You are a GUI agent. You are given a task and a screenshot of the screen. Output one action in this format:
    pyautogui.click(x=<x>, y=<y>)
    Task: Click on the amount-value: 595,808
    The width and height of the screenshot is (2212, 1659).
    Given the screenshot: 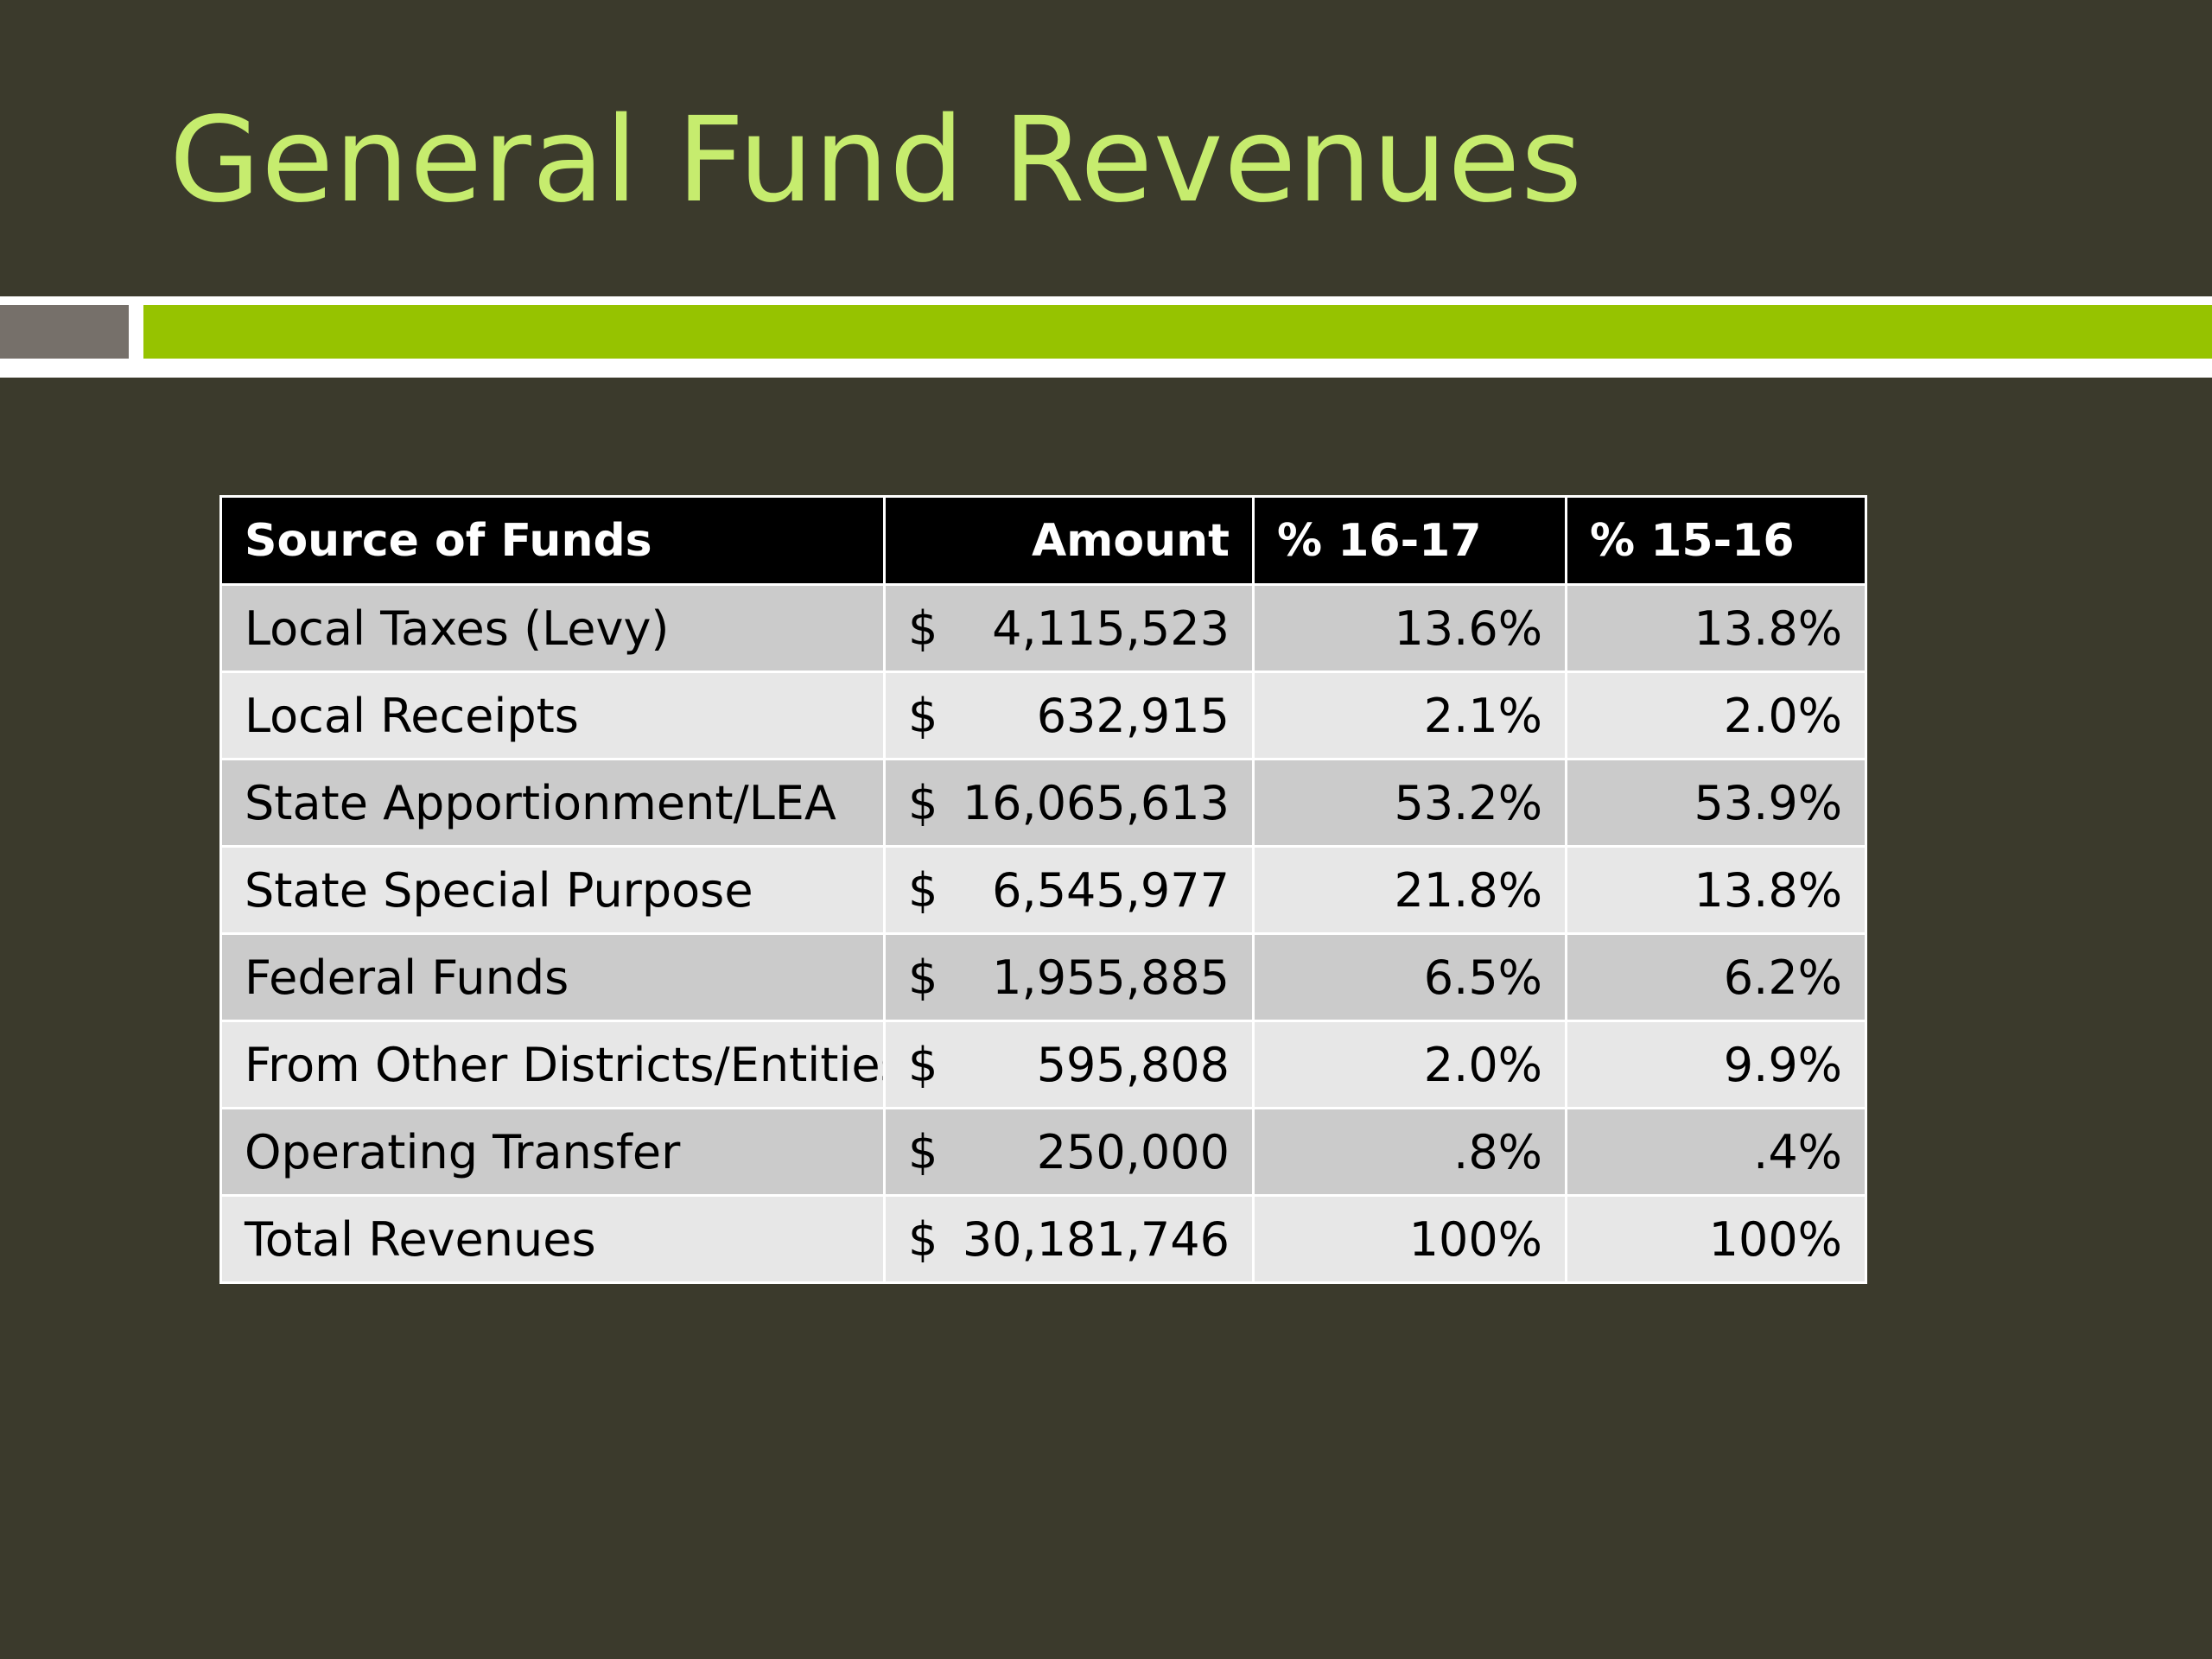 What is the action you would take?
    pyautogui.click(x=1133, y=1064)
    